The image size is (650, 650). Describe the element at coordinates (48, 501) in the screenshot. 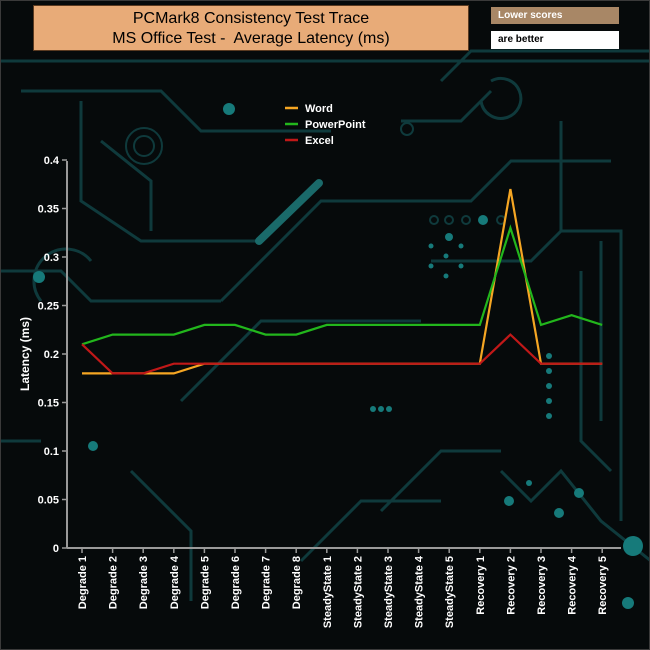

I see `y-tick-label: 0.05` at that location.